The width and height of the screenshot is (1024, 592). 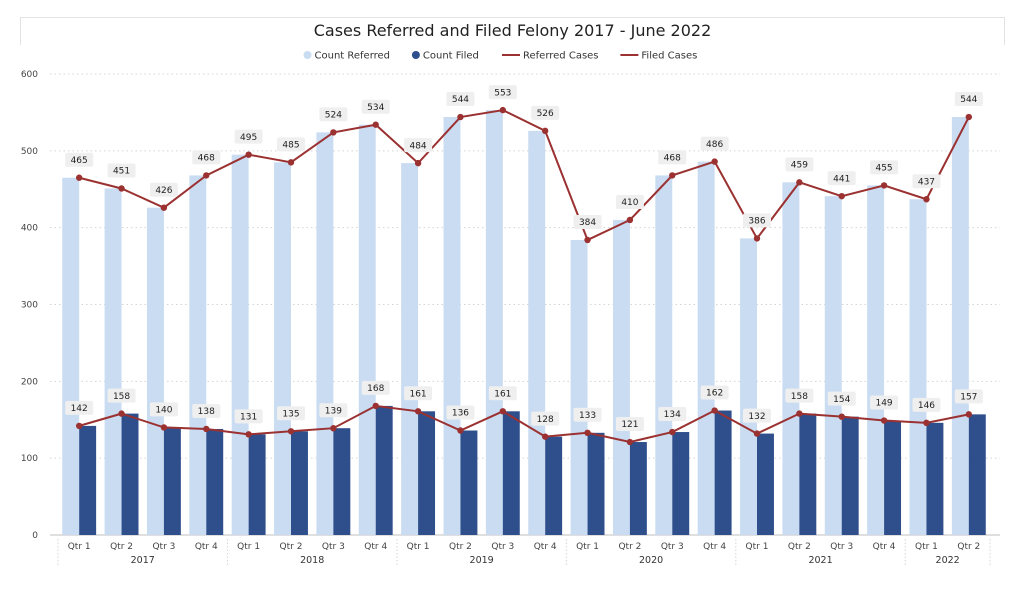 What do you see at coordinates (206, 159) in the screenshot?
I see `data-label-referred: 468` at bounding box center [206, 159].